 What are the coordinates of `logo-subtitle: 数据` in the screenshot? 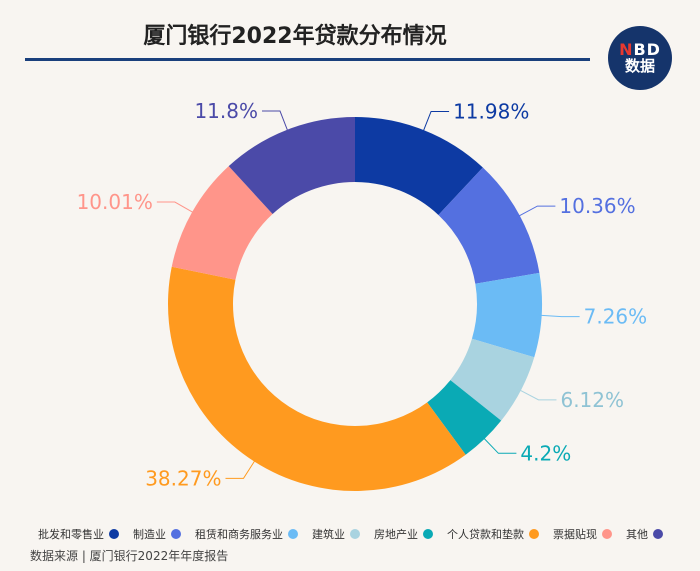 It's located at (639, 65).